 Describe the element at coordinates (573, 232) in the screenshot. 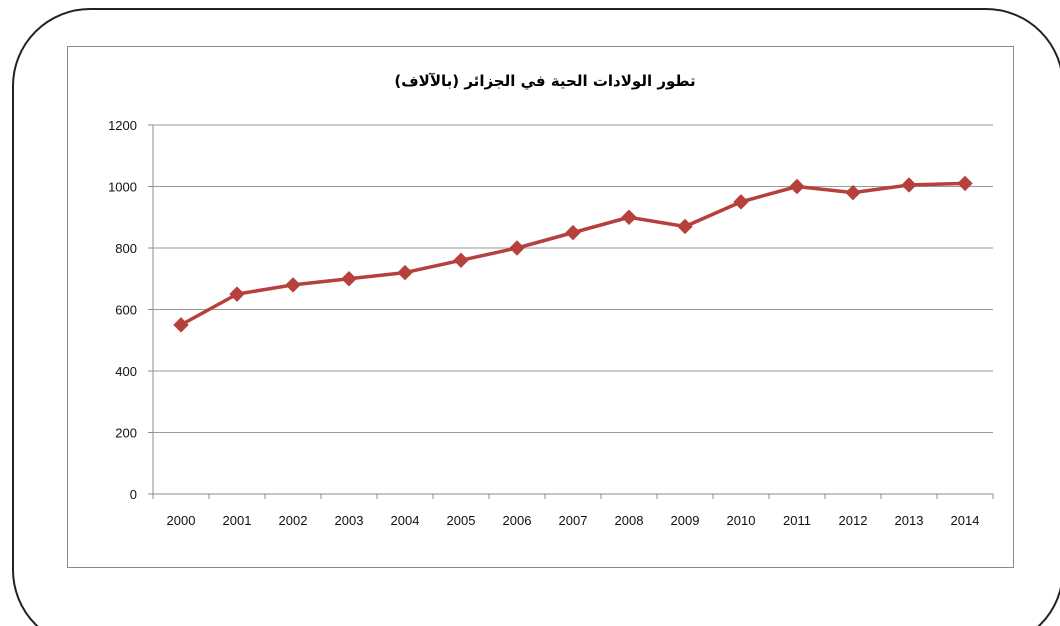

I see `data-point-2007` at that location.